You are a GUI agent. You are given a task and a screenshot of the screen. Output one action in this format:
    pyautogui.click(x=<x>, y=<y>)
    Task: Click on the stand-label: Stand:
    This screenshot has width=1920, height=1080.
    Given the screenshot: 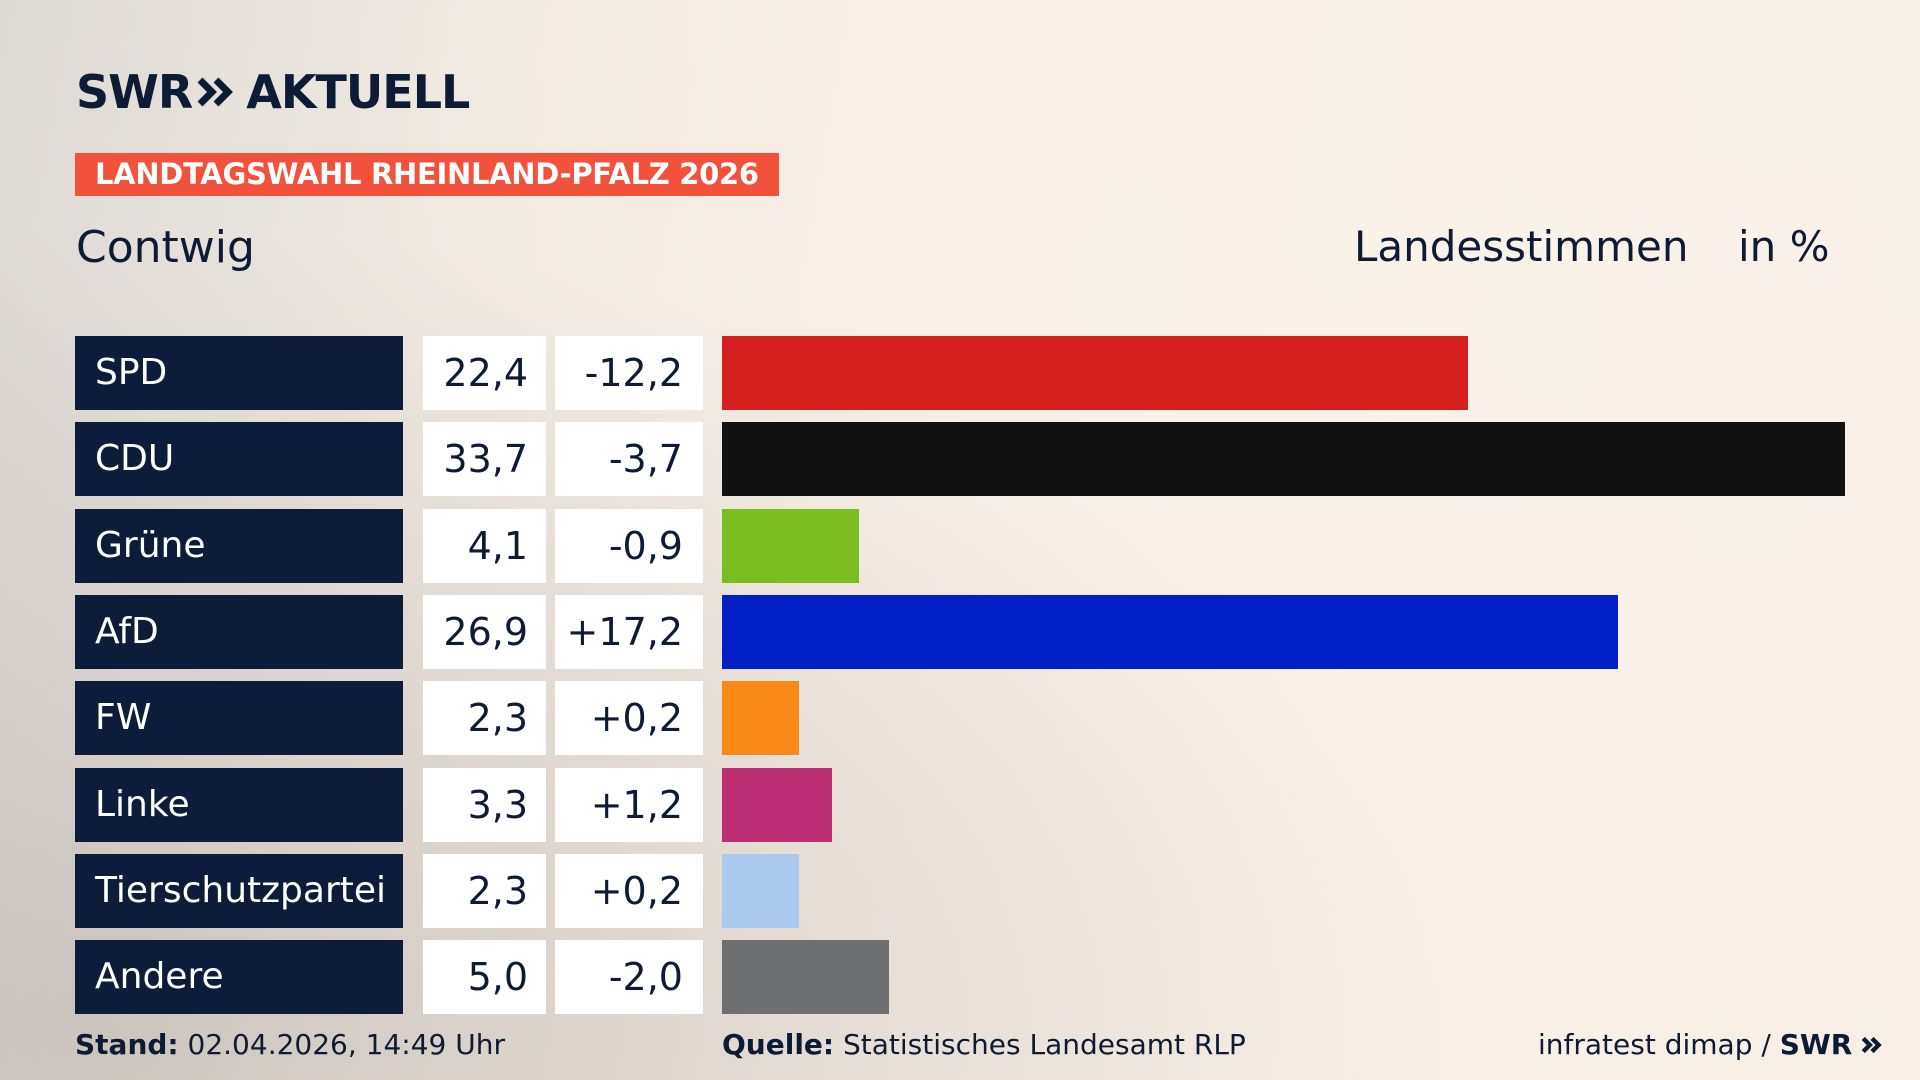 What is the action you would take?
    pyautogui.click(x=127, y=1044)
    